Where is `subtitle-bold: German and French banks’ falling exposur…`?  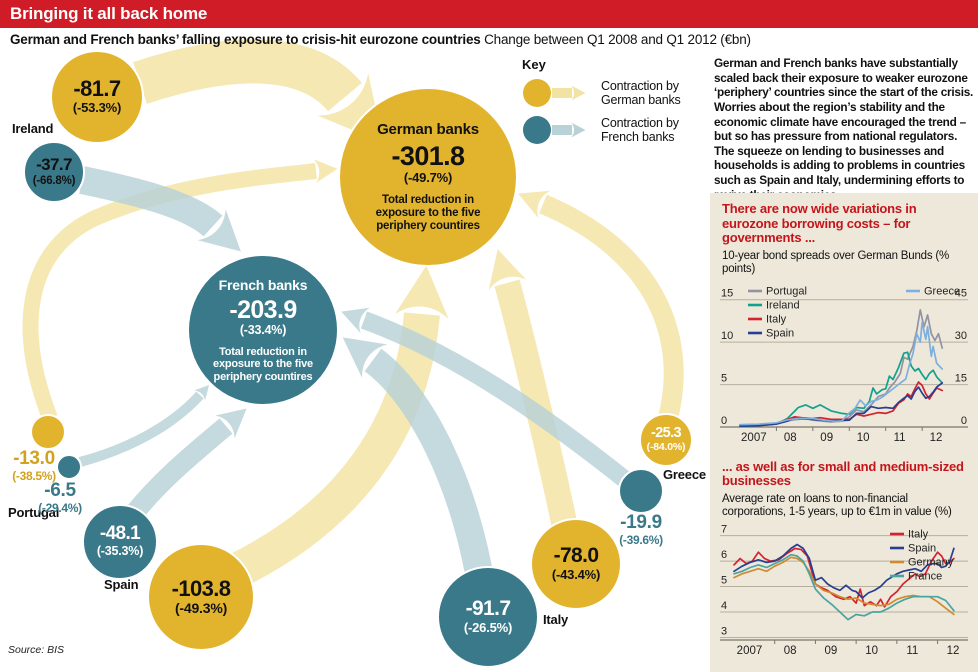 subtitle-bold: German and French banks’ falling exposur… is located at coordinates (245, 39).